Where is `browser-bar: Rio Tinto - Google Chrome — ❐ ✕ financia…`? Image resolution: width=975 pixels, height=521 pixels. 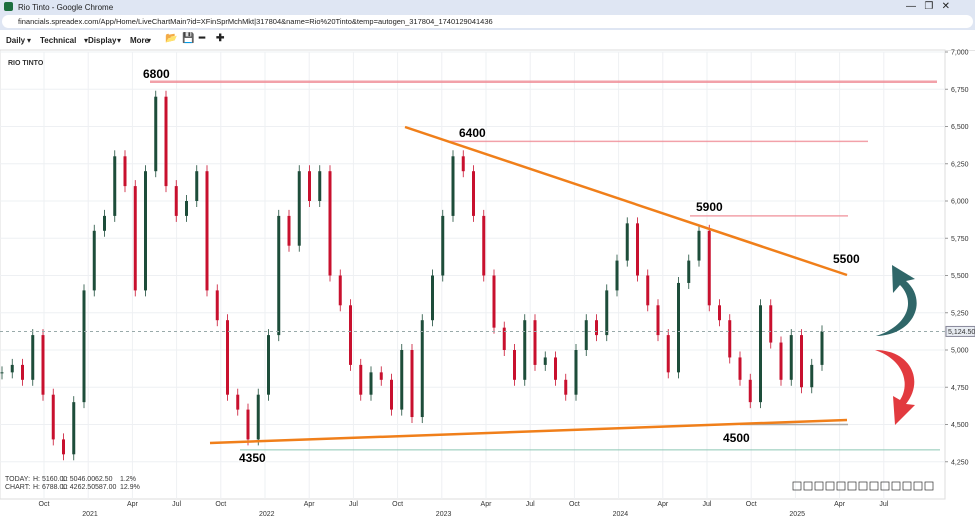 browser-bar: Rio Tinto - Google Chrome — ❐ ✕ financia… is located at coordinates (487, 15).